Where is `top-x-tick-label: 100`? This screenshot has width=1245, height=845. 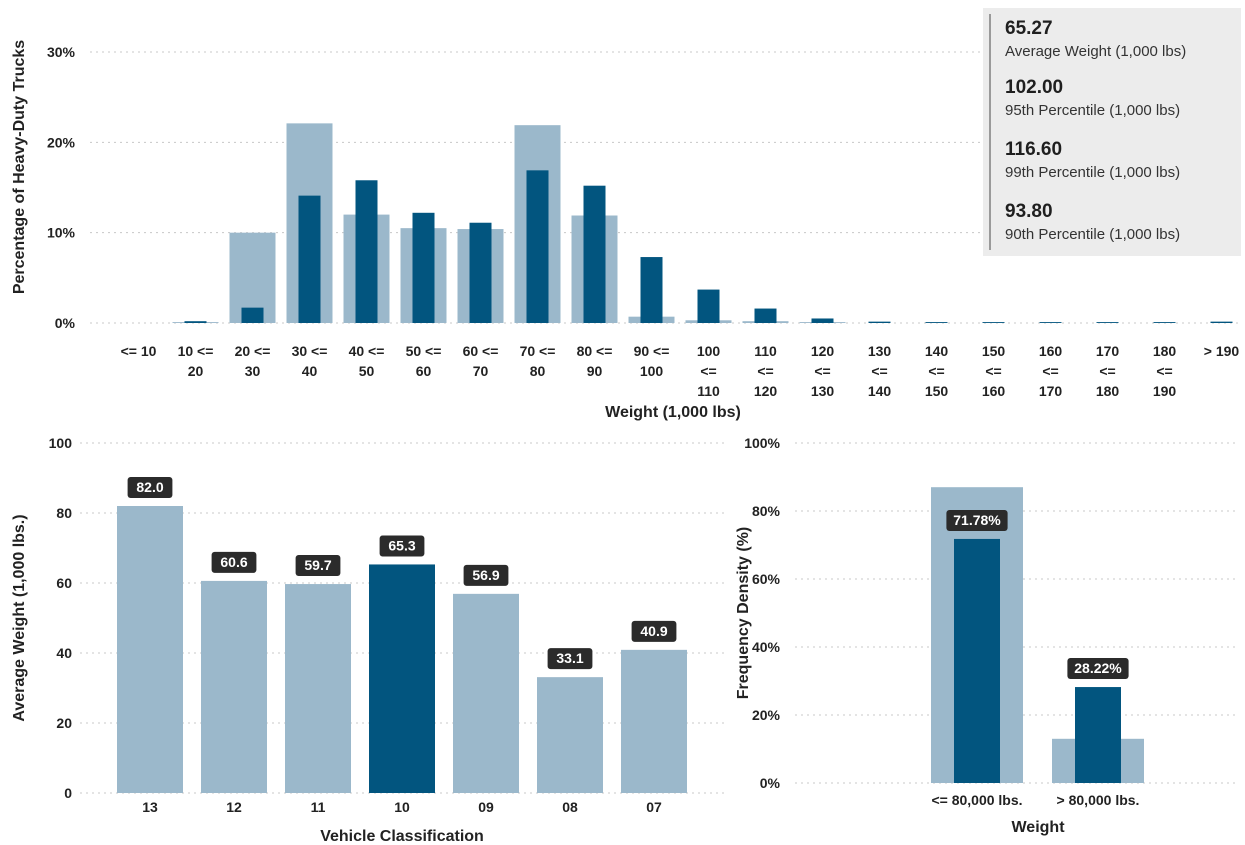 top-x-tick-label: 100 is located at coordinates (709, 351).